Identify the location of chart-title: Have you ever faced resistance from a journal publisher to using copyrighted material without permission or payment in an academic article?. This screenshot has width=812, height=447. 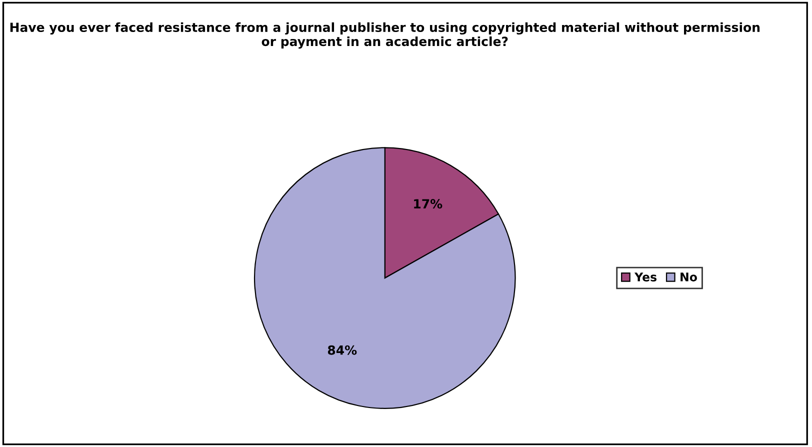
(385, 35).